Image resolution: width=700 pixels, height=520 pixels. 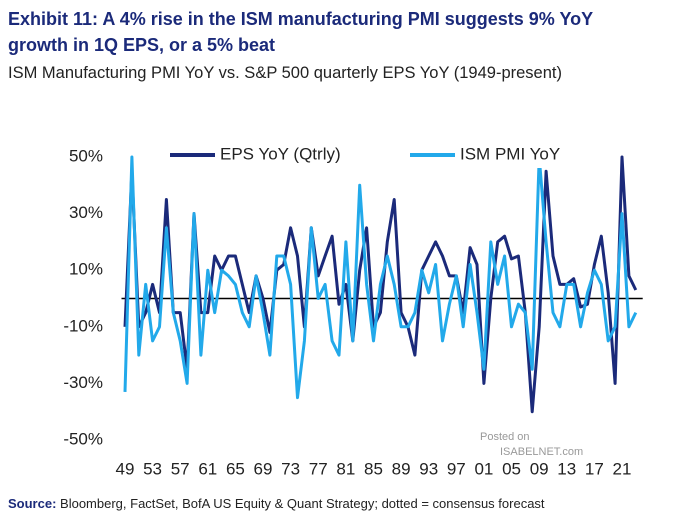 I want to click on source-label: Source:, so click(x=32, y=503).